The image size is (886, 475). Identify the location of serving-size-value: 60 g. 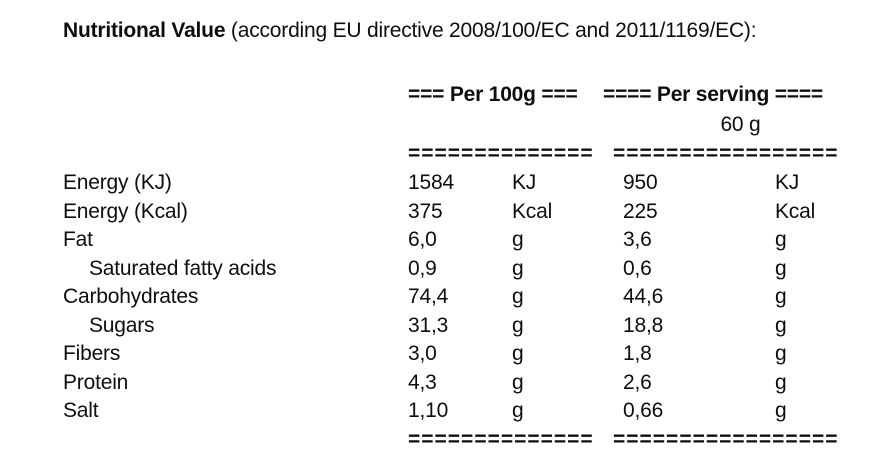
(740, 124).